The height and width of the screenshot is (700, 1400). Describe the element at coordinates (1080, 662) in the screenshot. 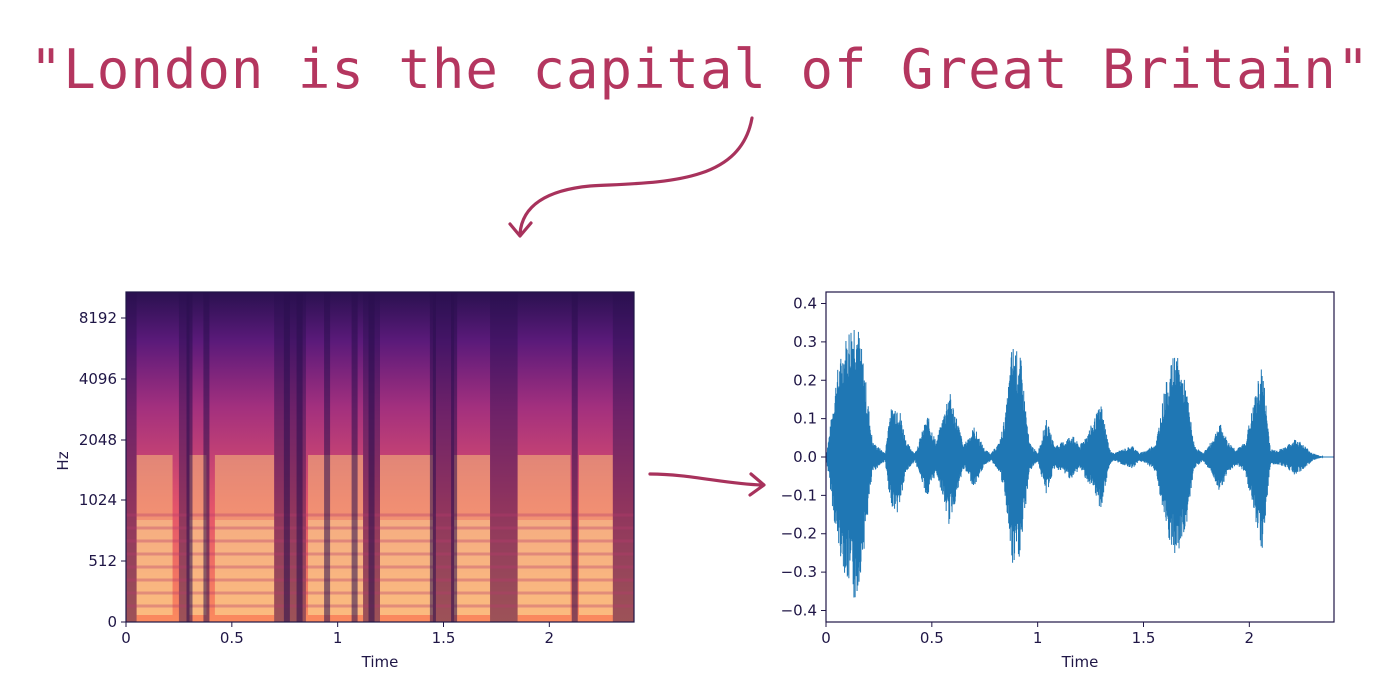

I see `waveform-xlabel: Time` at that location.